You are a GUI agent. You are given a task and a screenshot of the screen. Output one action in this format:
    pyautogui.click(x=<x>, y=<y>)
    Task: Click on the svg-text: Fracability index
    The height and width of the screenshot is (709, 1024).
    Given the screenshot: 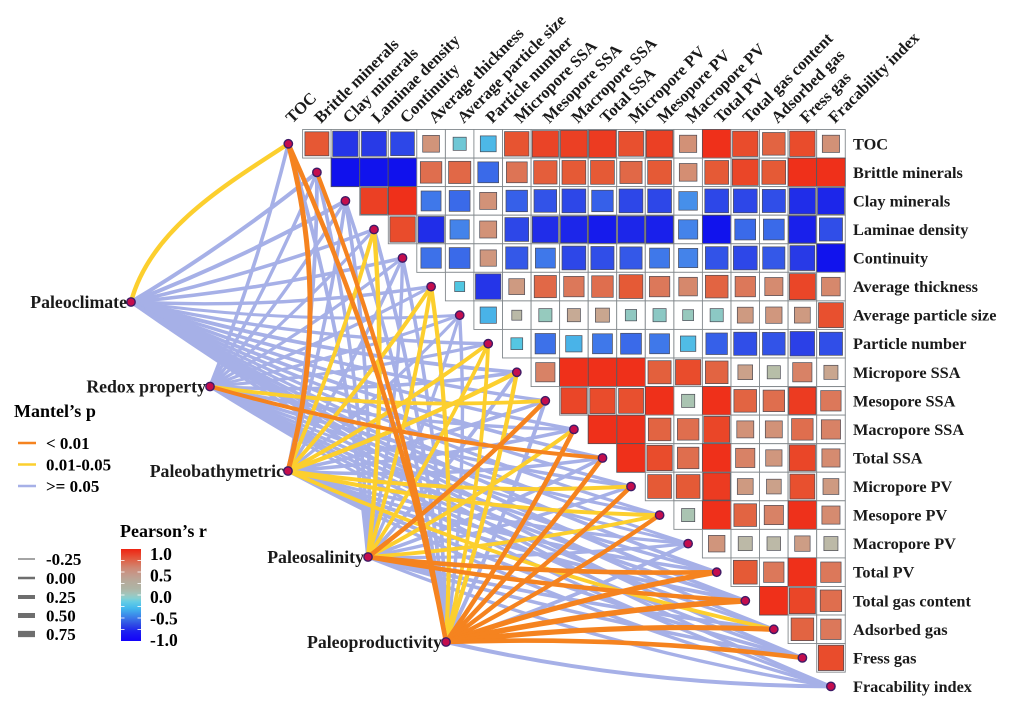 What is the action you would take?
    pyautogui.click(x=913, y=686)
    